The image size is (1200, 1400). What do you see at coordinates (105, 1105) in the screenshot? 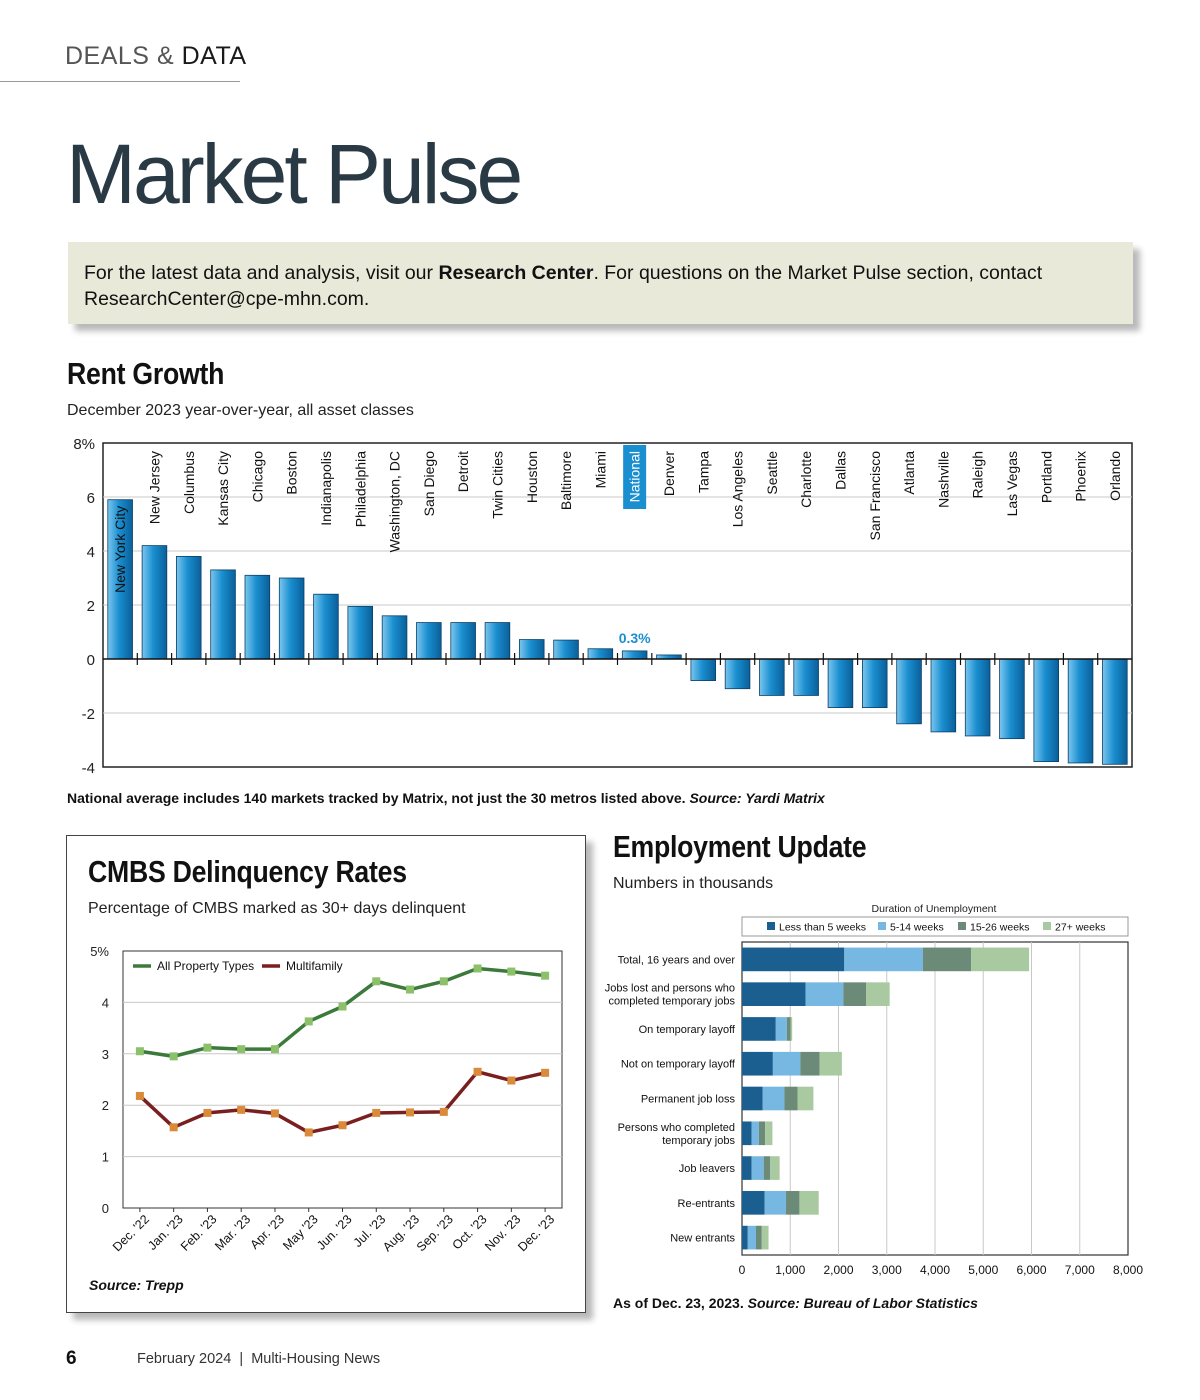
I see `cmbs-ytick-label: 2` at bounding box center [105, 1105].